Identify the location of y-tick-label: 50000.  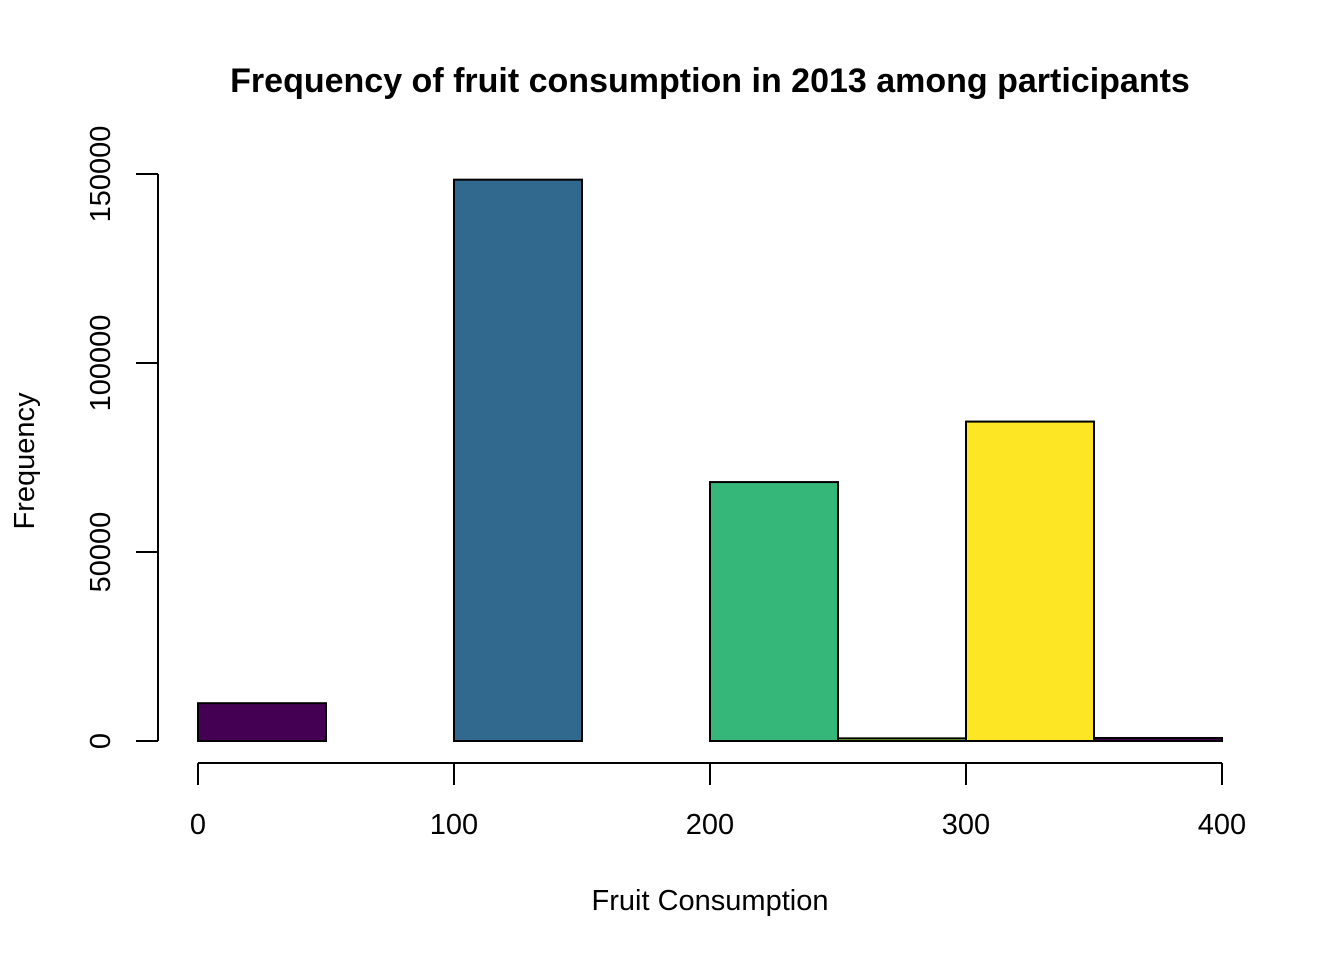
(101, 552).